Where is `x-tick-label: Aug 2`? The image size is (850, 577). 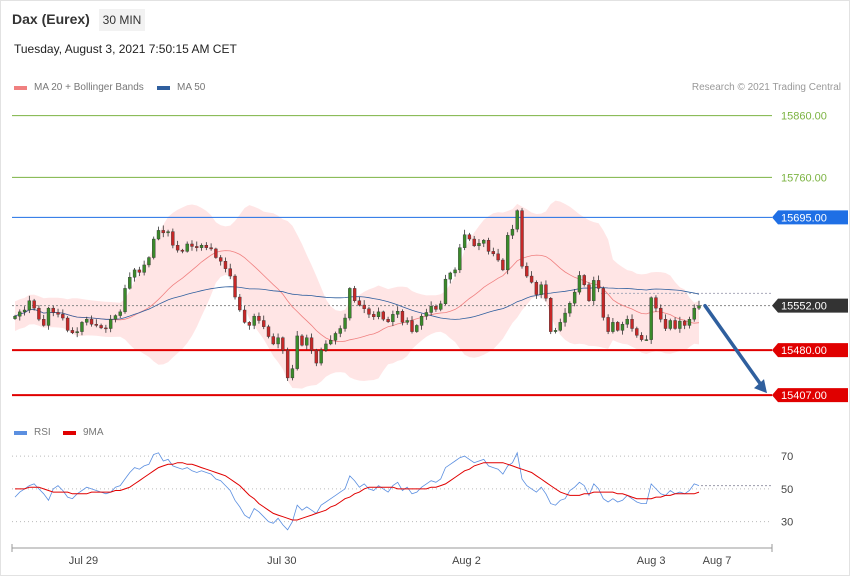 x-tick-label: Aug 2 is located at coordinates (466, 561).